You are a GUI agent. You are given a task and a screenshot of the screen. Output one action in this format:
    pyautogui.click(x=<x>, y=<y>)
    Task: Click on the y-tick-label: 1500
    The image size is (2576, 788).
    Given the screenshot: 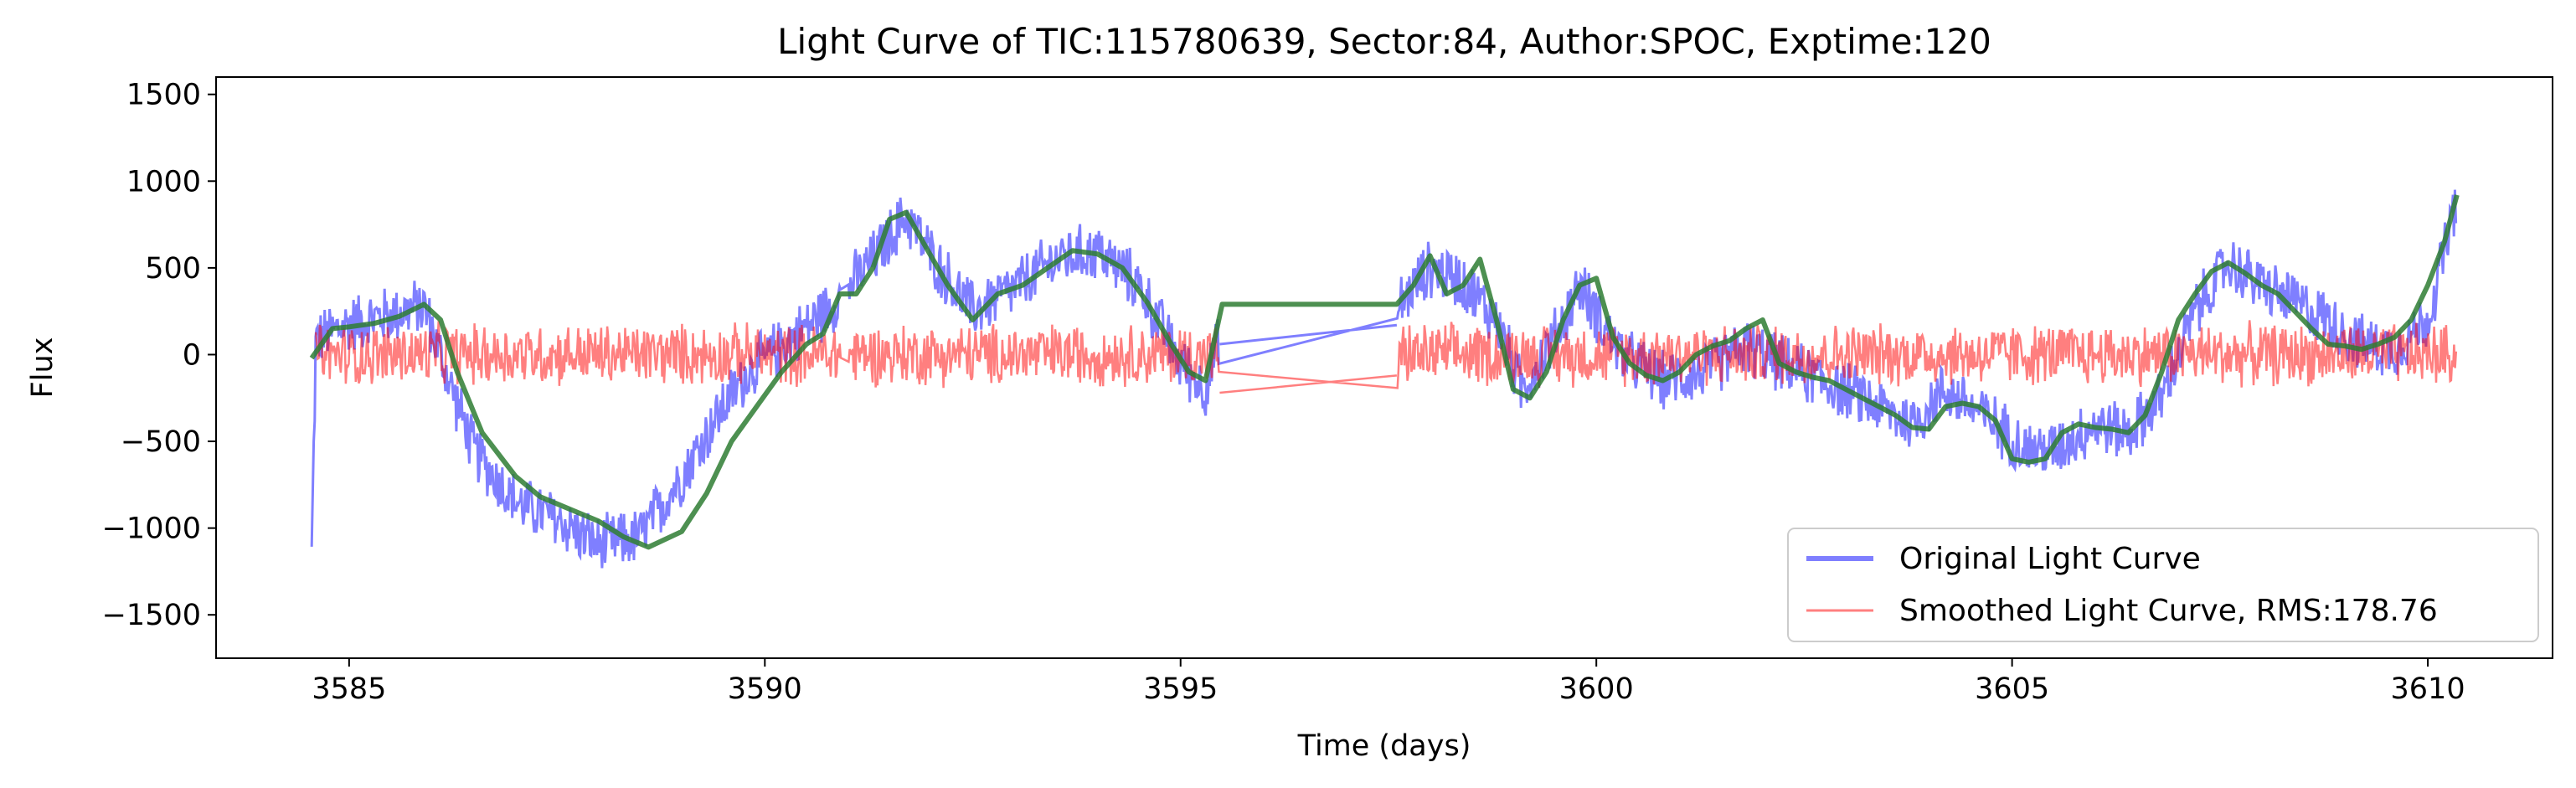 What is the action you would take?
    pyautogui.click(x=163, y=95)
    